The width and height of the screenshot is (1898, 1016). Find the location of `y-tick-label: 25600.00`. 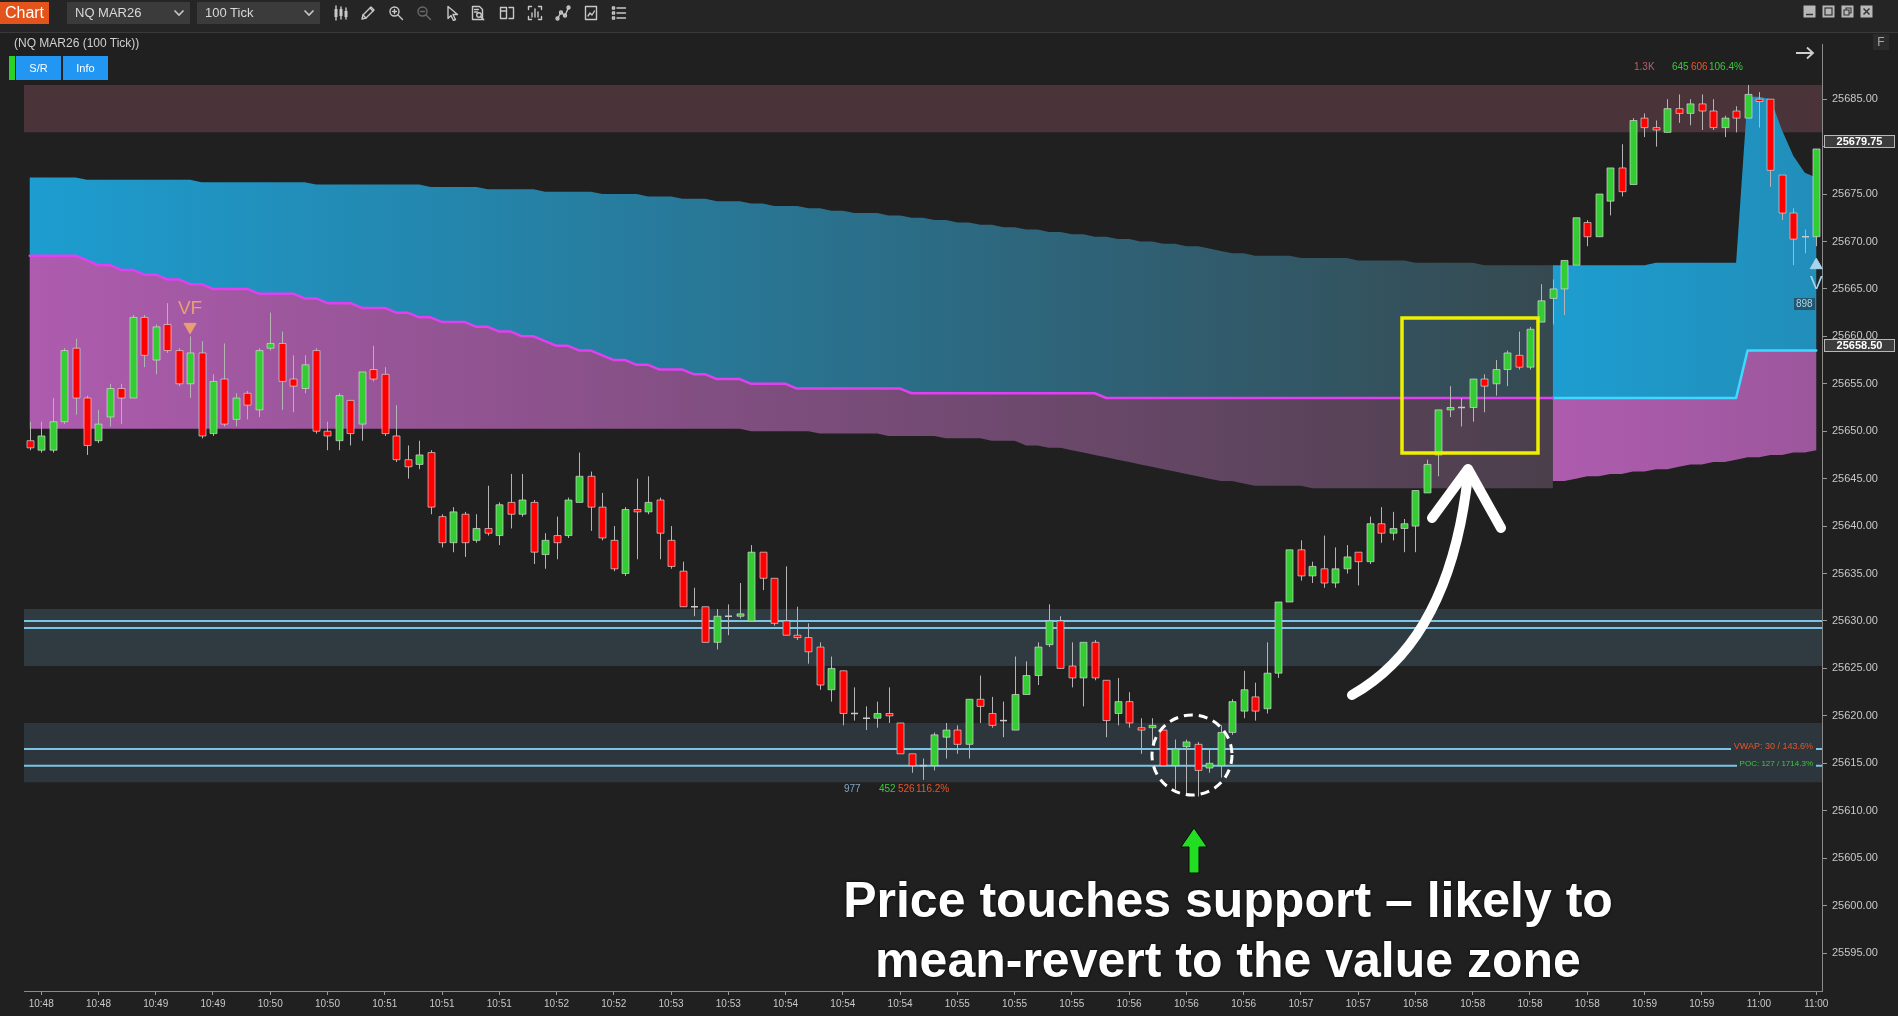

y-tick-label: 25600.00 is located at coordinates (1855, 904).